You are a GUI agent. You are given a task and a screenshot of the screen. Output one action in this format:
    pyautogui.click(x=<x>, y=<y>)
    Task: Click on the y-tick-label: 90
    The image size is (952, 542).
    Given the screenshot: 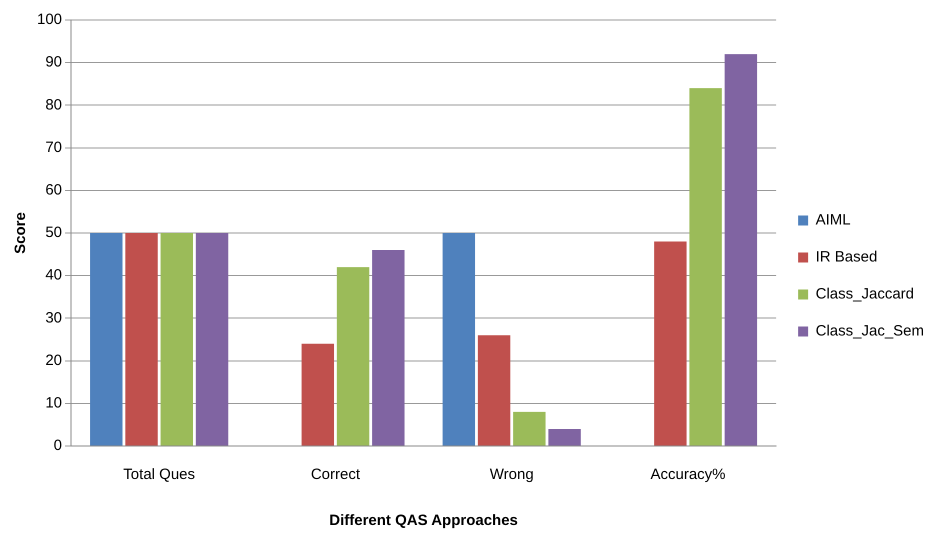 What is the action you would take?
    pyautogui.click(x=53, y=62)
    